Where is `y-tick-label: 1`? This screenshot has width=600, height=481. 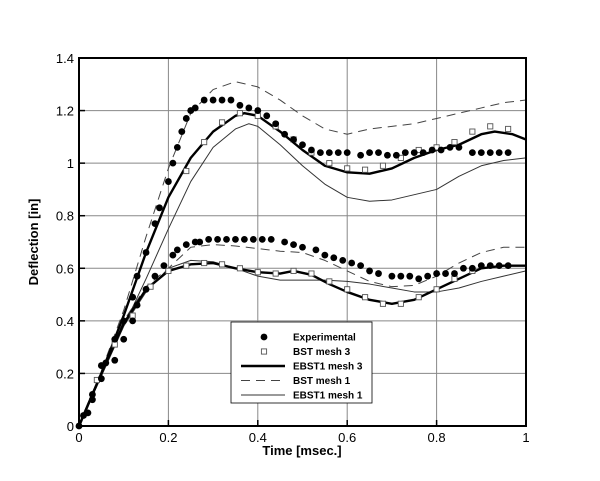 y-tick-label: 1 is located at coordinates (70, 163).